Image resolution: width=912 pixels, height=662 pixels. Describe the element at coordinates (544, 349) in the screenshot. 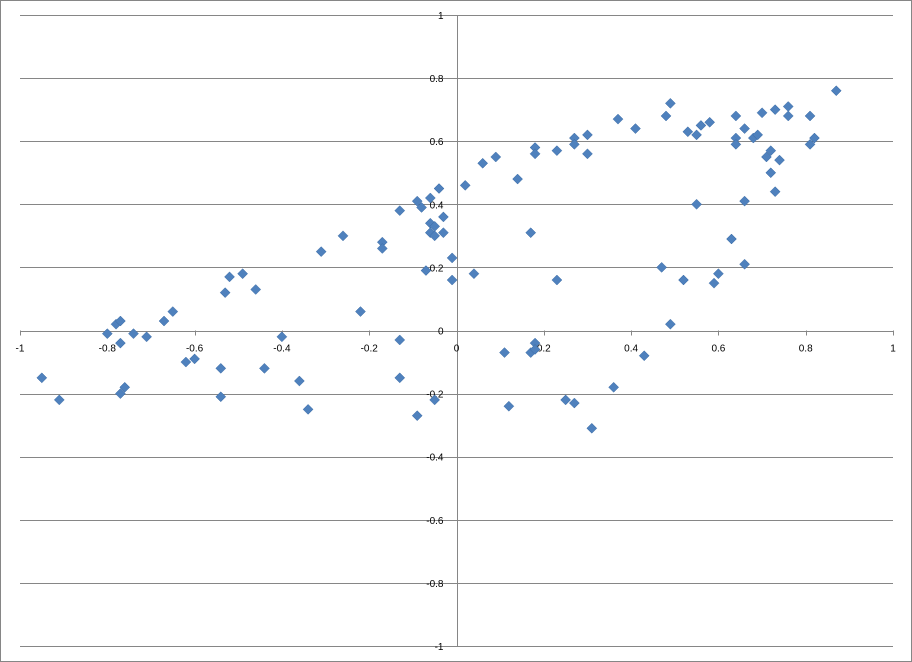

I see `x-tick-label: 0.2` at that location.